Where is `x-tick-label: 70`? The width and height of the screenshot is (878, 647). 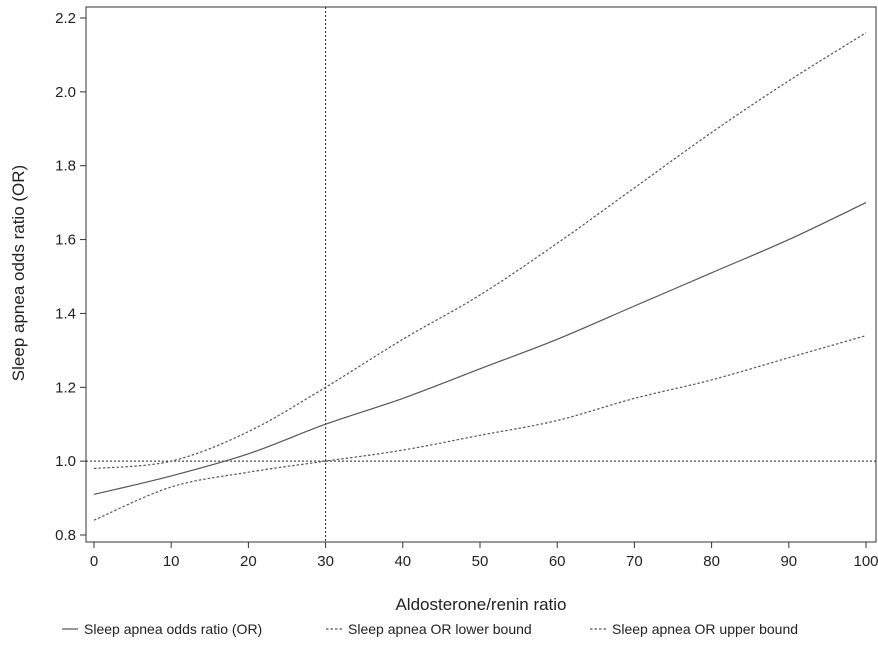
x-tick-label: 70 is located at coordinates (634, 561).